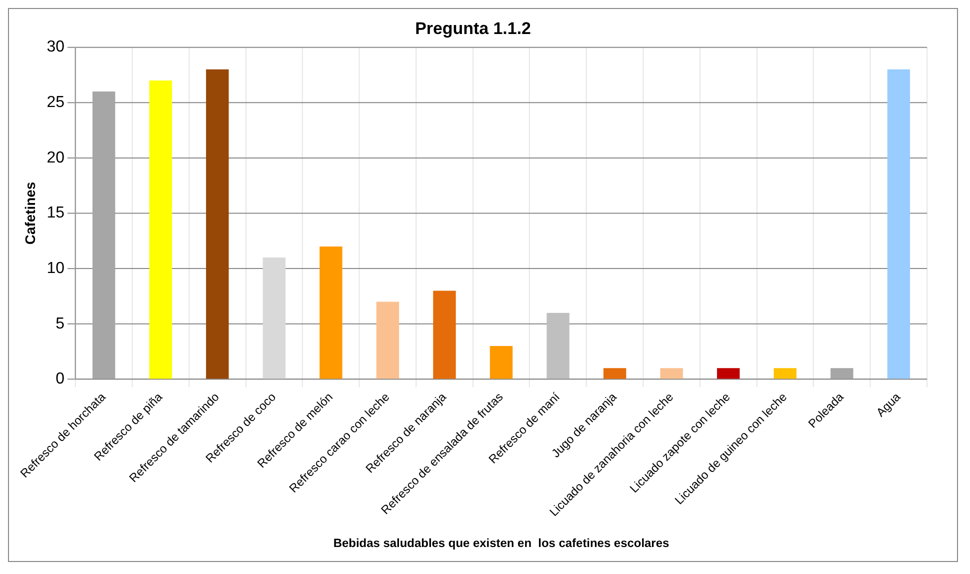 Image resolution: width=970 pixels, height=574 pixels. Describe the element at coordinates (55, 157) in the screenshot. I see `y-tick-label: 20` at that location.